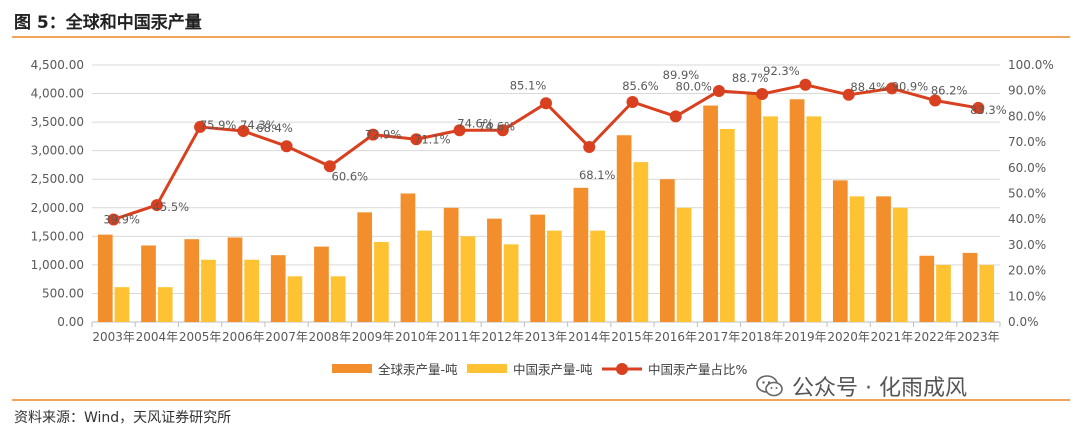 The height and width of the screenshot is (430, 1080). What do you see at coordinates (243, 337) in the screenshot?
I see `x-tick-label: 2006年` at bounding box center [243, 337].